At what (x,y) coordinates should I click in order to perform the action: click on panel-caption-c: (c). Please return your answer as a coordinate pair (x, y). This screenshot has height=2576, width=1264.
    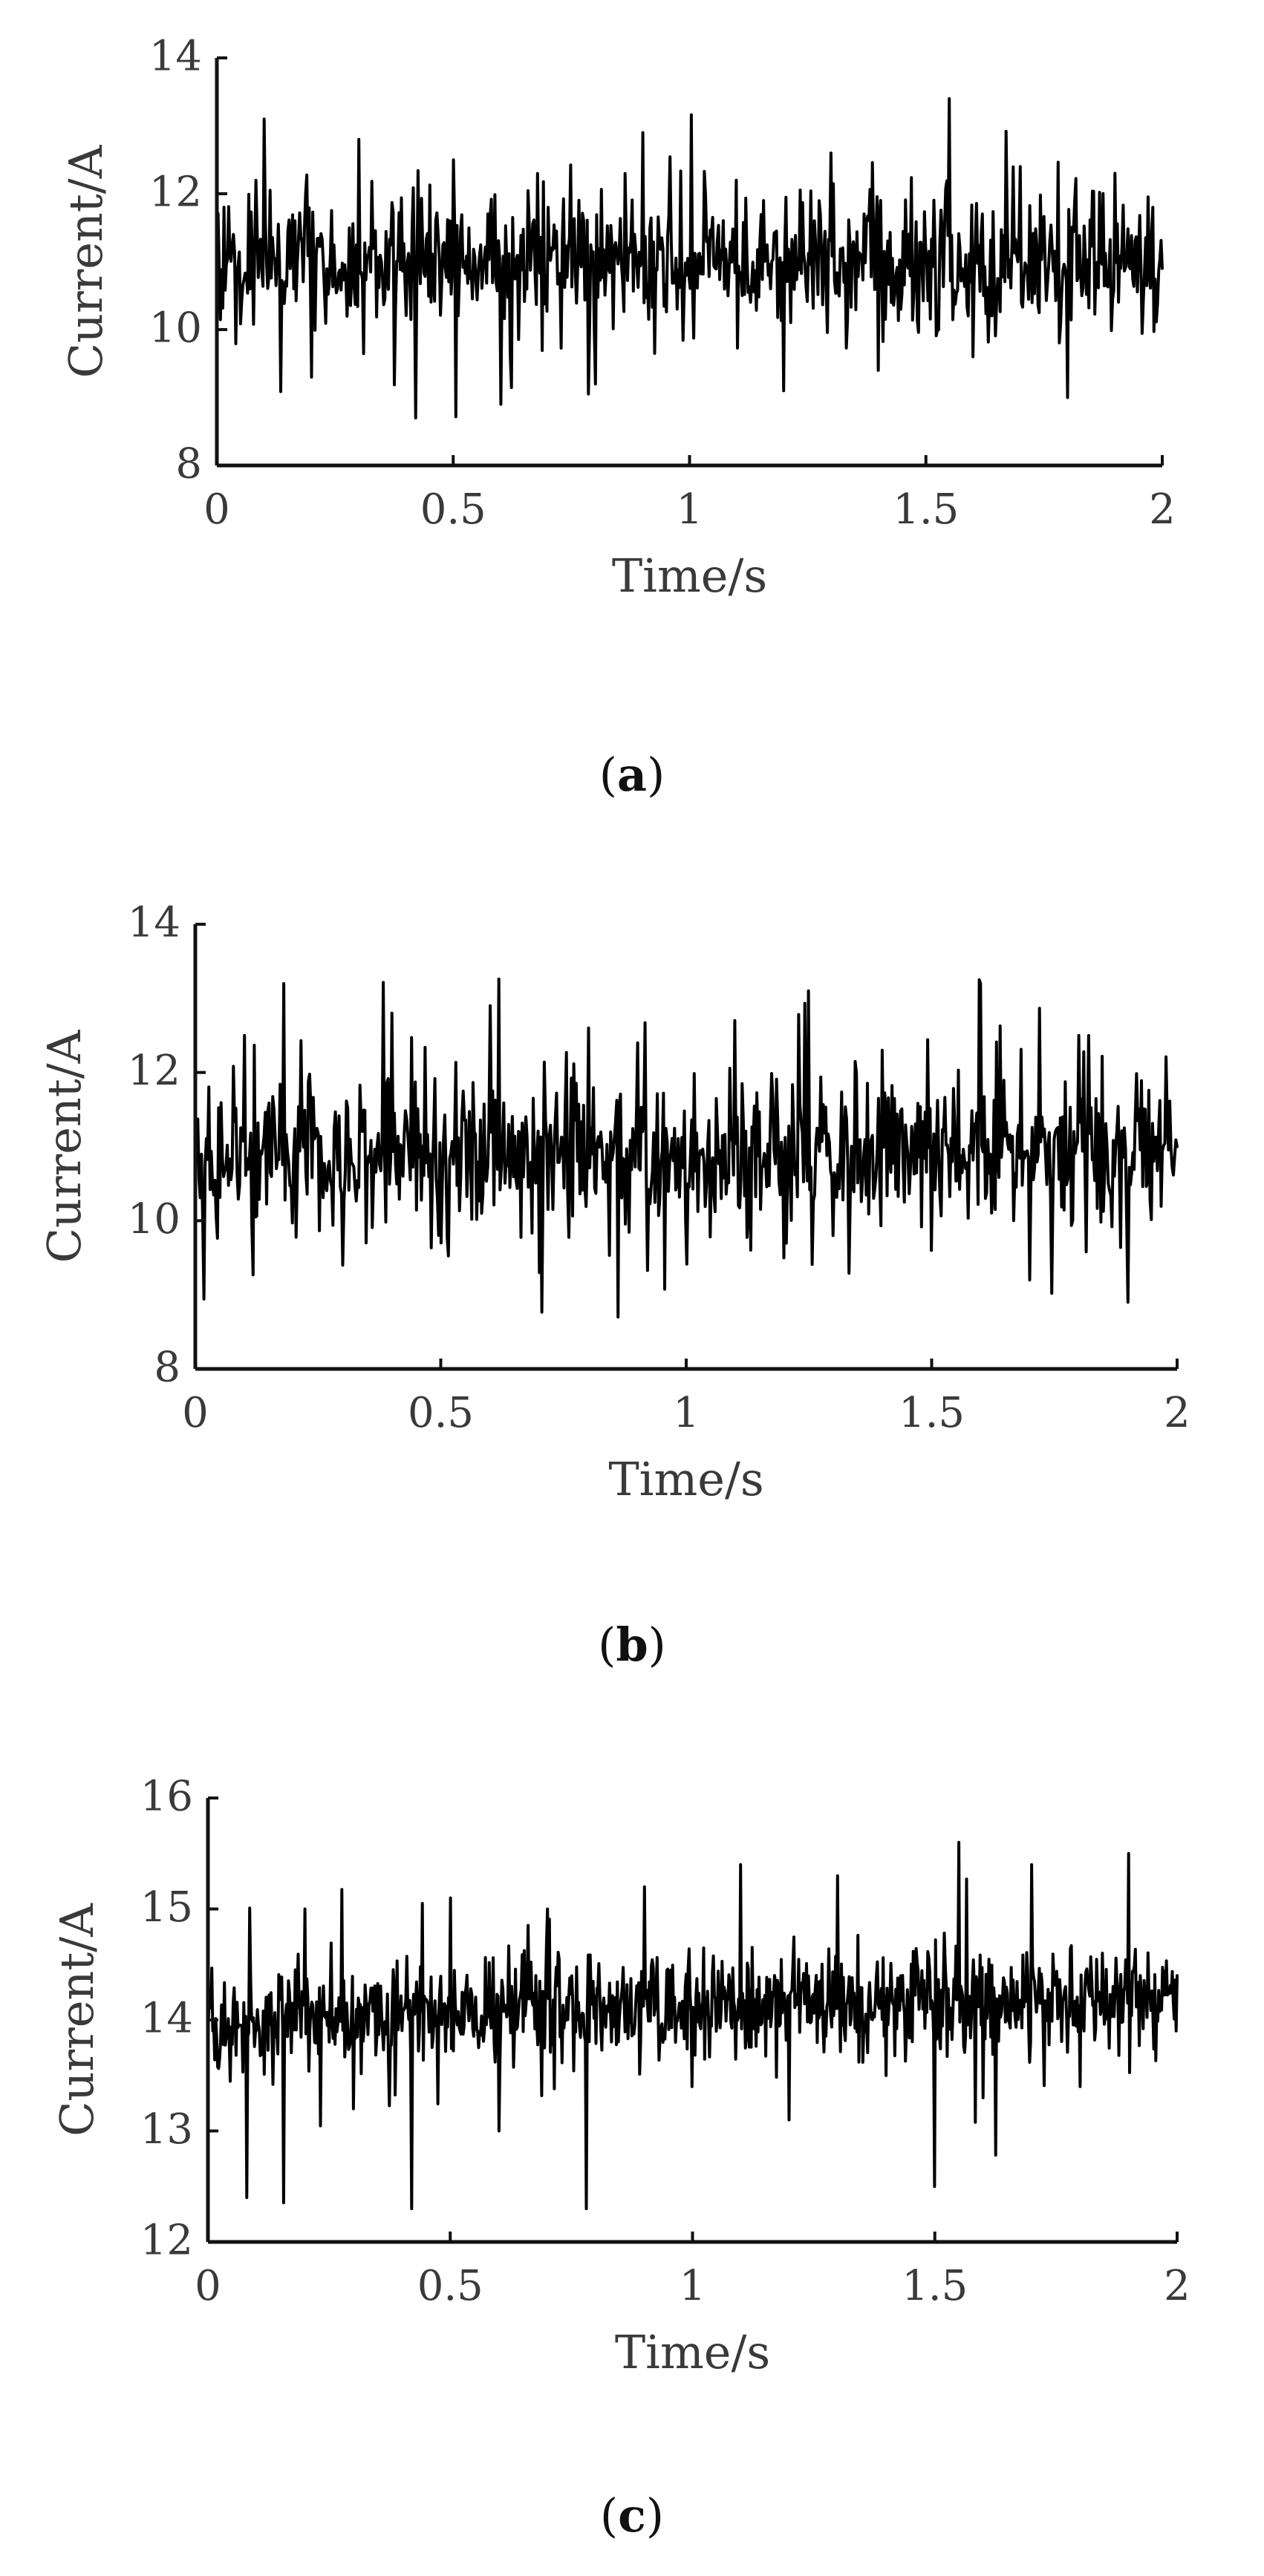
    Looking at the image, I should click on (632, 2515).